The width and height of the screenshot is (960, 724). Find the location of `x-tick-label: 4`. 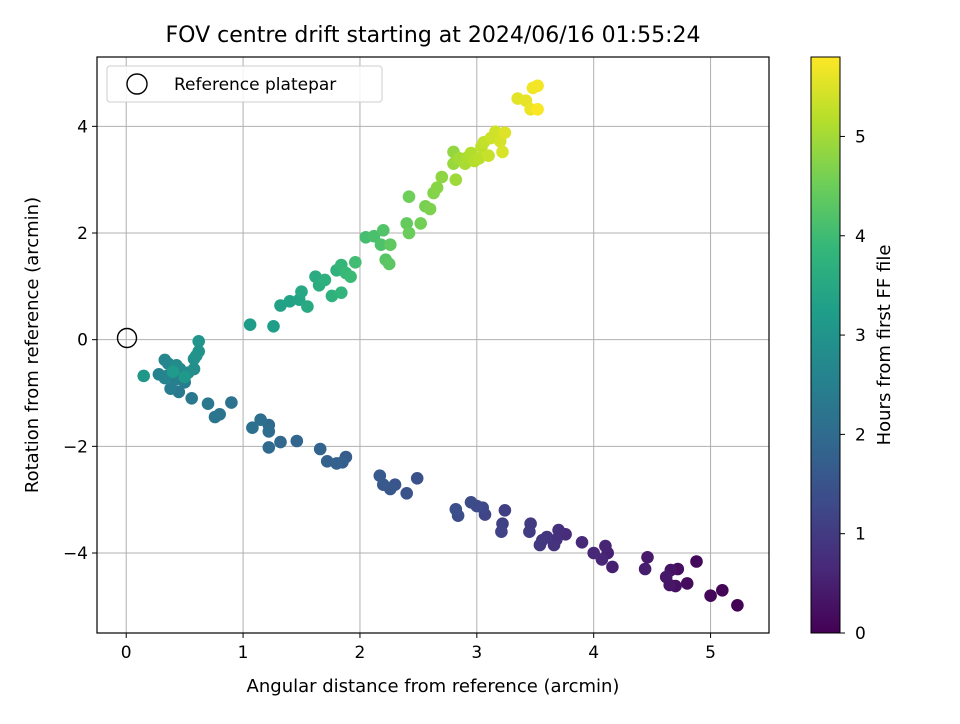

x-tick-label: 4 is located at coordinates (593, 653).